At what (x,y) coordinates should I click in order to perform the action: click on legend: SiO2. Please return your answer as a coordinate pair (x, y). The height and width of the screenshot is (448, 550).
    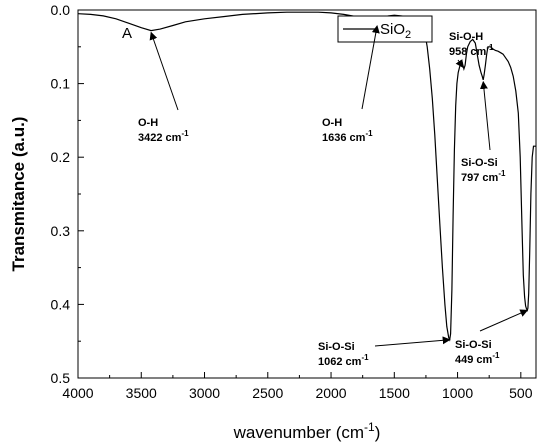
    Looking at the image, I should click on (385, 29).